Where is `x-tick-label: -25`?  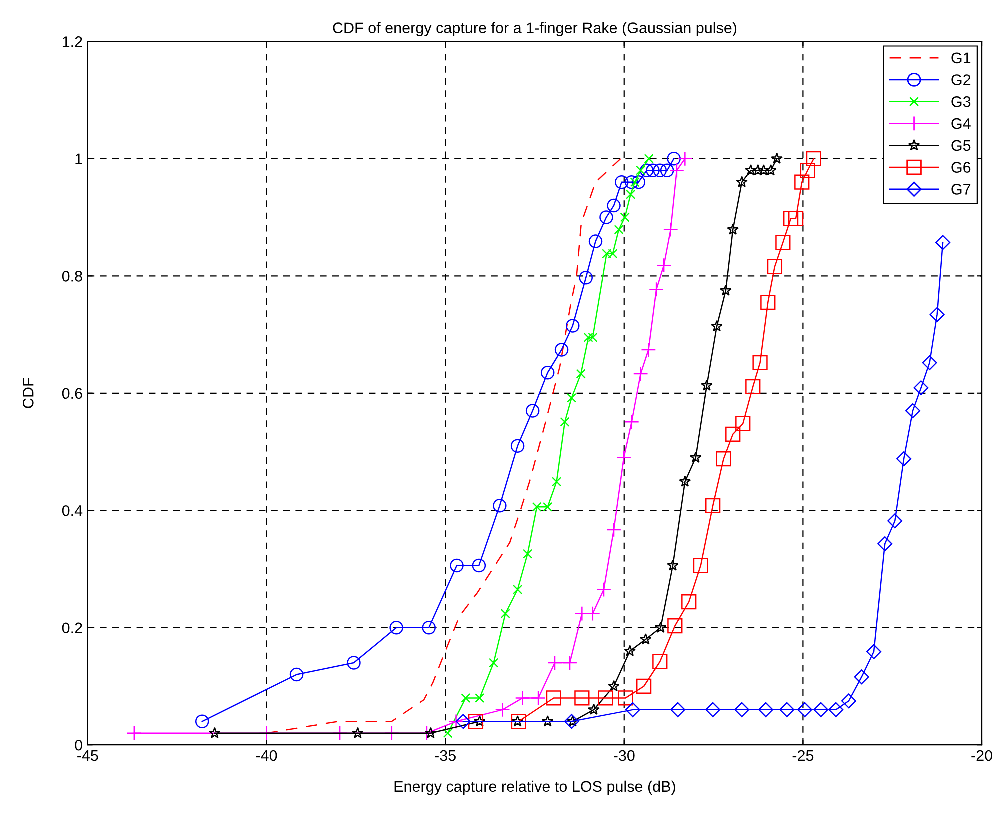
x-tick-label: -25 is located at coordinates (803, 756).